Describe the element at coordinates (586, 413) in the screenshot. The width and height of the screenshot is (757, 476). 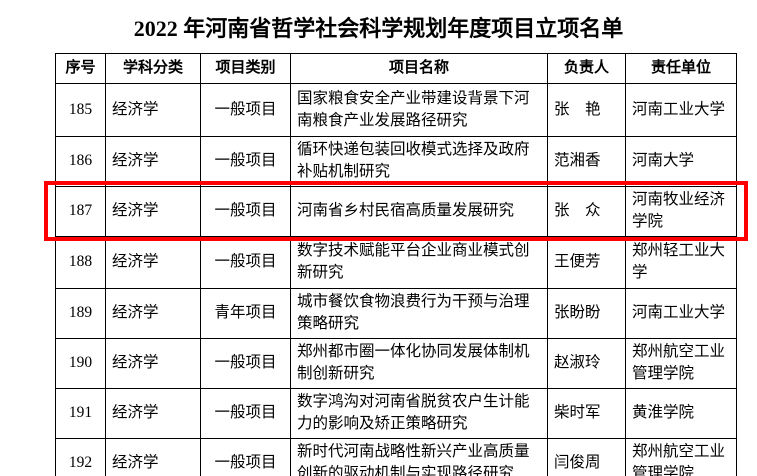
I see `cell-leader: 柴时军` at that location.